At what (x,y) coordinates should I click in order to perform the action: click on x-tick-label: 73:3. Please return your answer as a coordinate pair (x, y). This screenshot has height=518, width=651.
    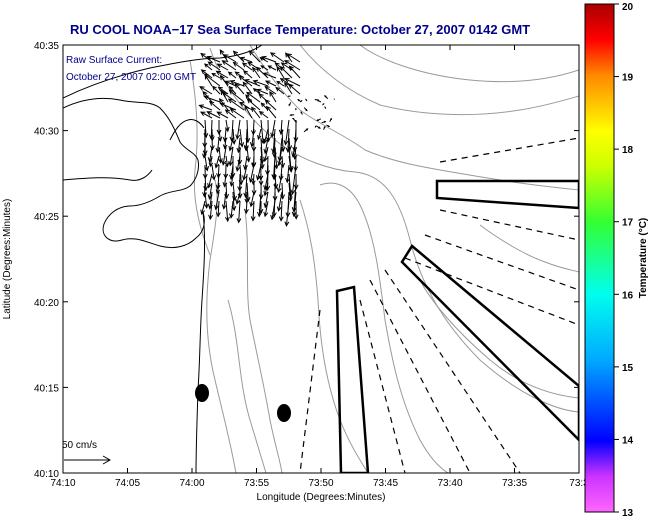
    Looking at the image, I should click on (579, 483).